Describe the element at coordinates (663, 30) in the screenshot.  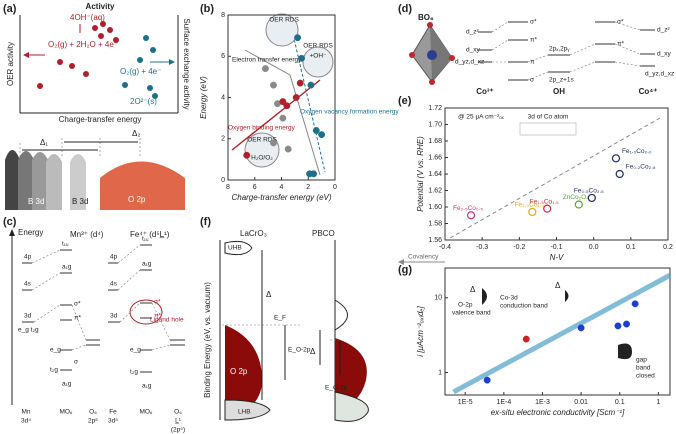
I see `orbital-label: d_z²` at that location.